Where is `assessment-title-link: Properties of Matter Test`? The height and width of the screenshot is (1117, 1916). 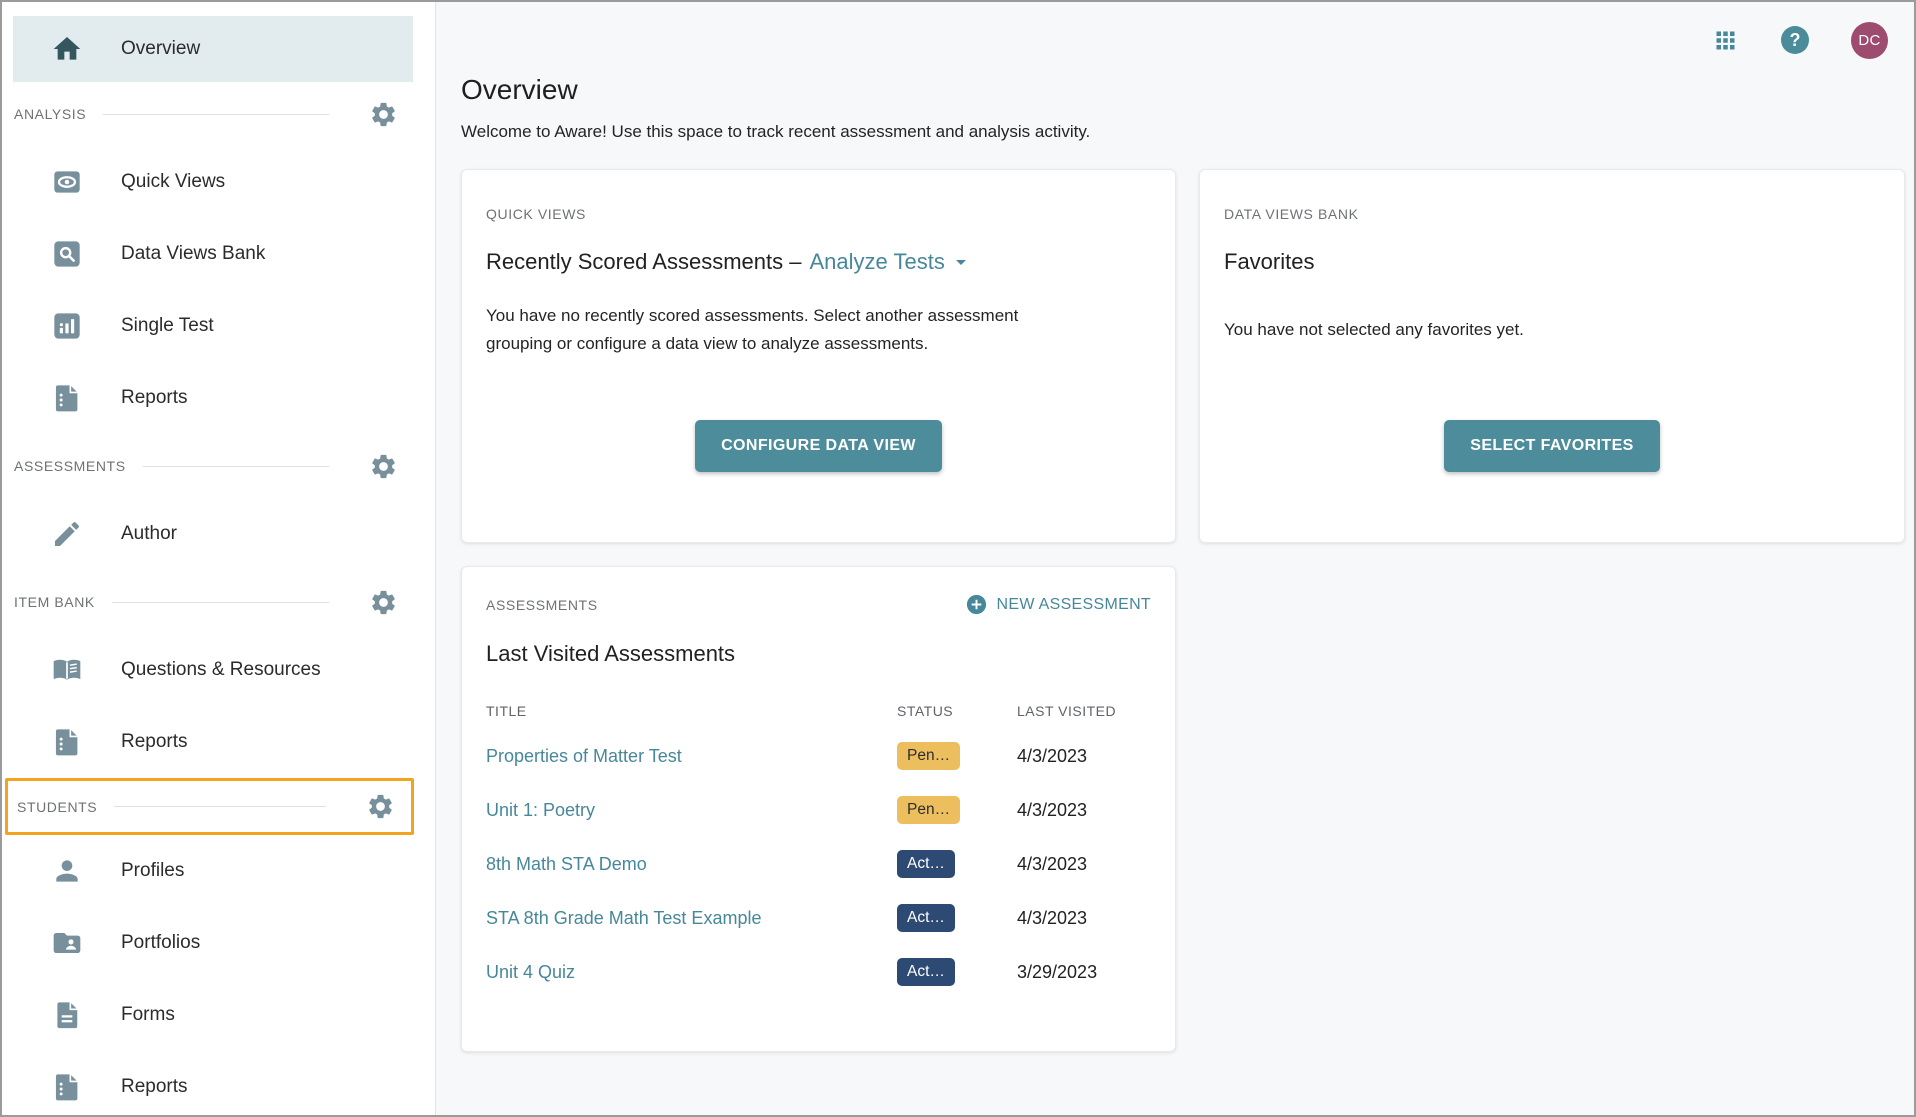 assessment-title-link: Properties of Matter Test is located at coordinates (584, 755).